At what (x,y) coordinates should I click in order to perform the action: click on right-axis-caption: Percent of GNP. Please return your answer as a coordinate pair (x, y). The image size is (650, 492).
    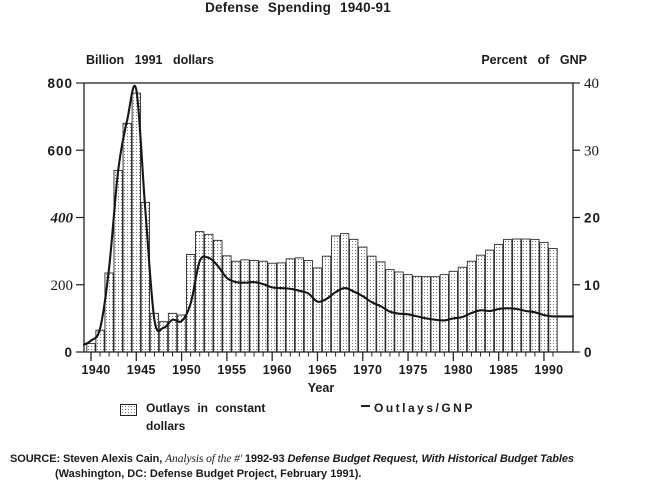
    Looking at the image, I should click on (534, 60).